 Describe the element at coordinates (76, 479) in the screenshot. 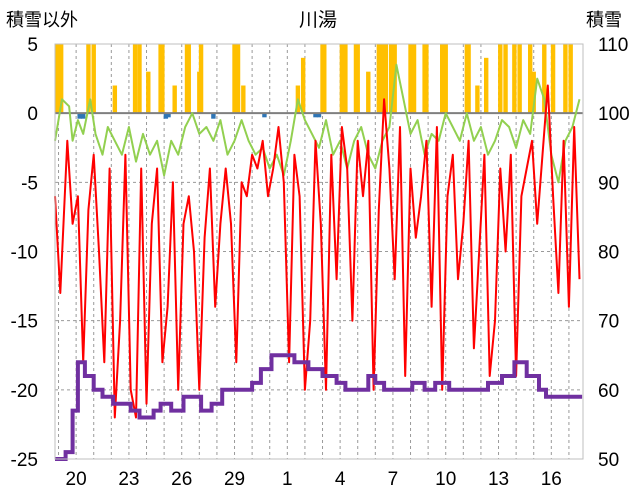

I see `x-tick-label: 20` at that location.